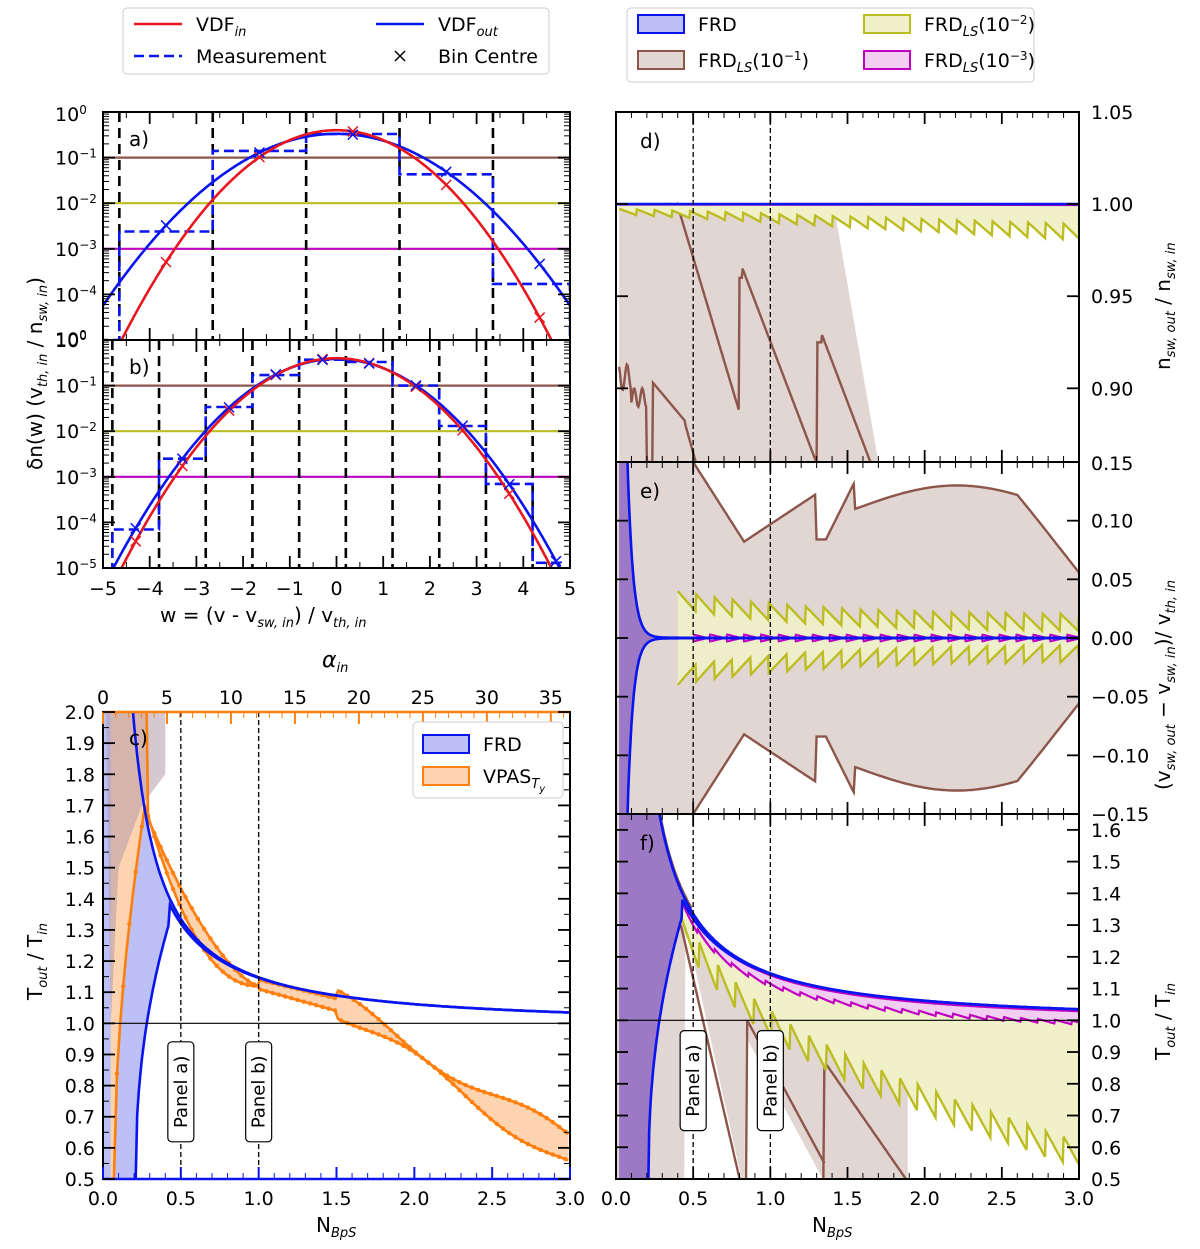 The height and width of the screenshot is (1249, 1200). What do you see at coordinates (150, 589) in the screenshot?
I see `x-tick-label: −4` at bounding box center [150, 589].